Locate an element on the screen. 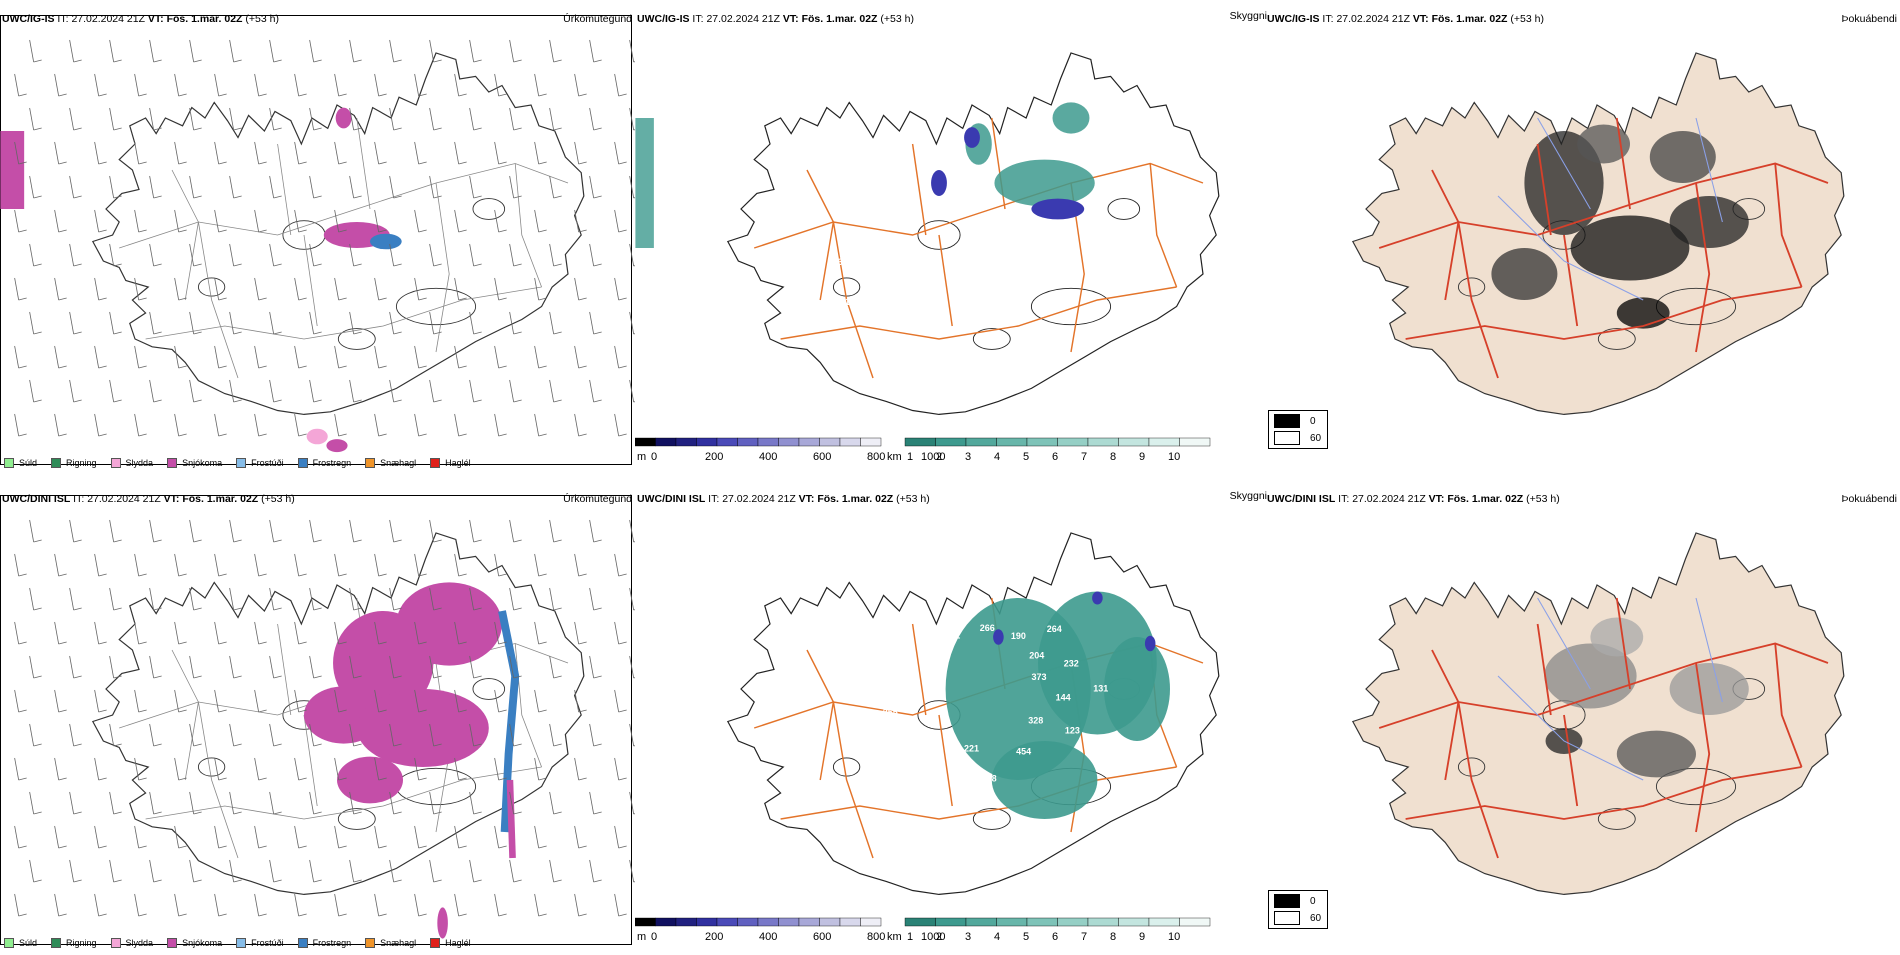  legend-item: Frostregn is located at coordinates (324, 463).